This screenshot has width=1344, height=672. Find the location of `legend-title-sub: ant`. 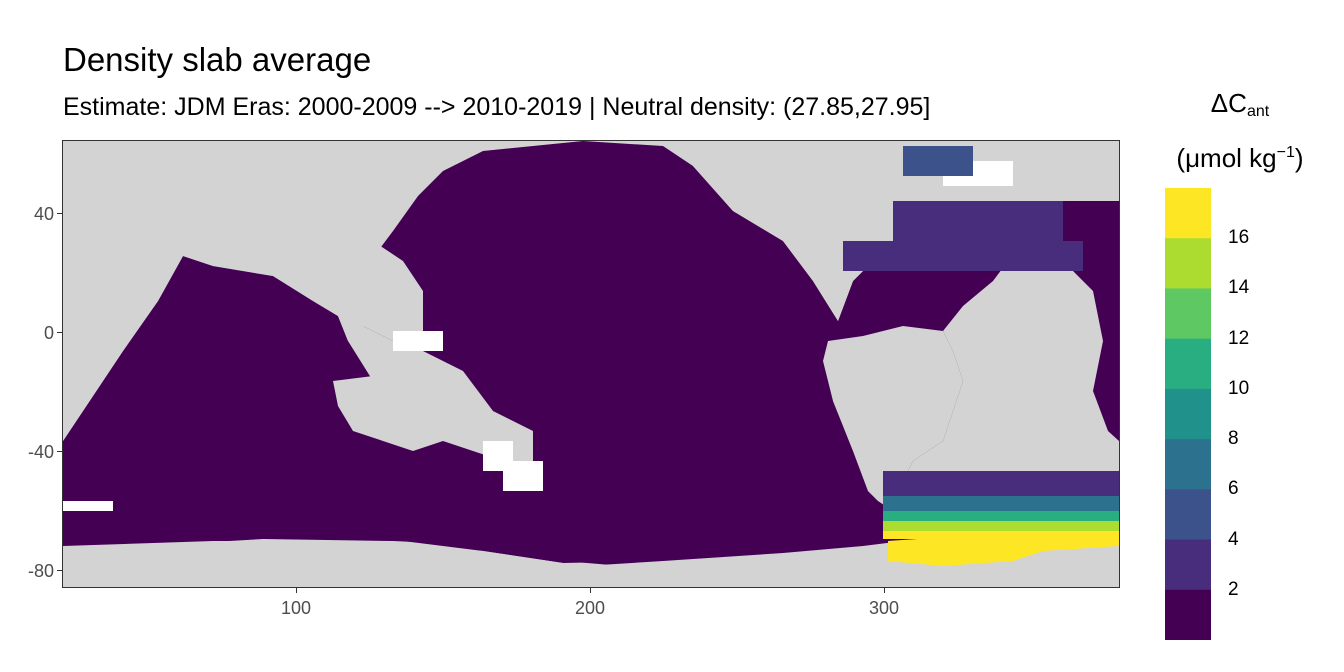

legend-title-sub: ant is located at coordinates (1258, 111).